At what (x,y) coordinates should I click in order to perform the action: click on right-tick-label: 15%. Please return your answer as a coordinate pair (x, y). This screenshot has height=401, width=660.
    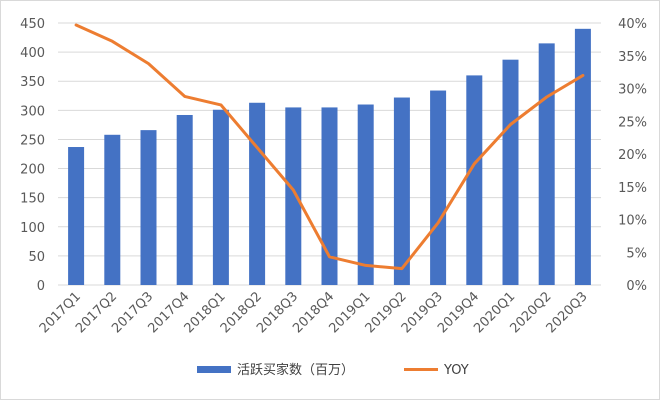
    Looking at the image, I should click on (632, 188).